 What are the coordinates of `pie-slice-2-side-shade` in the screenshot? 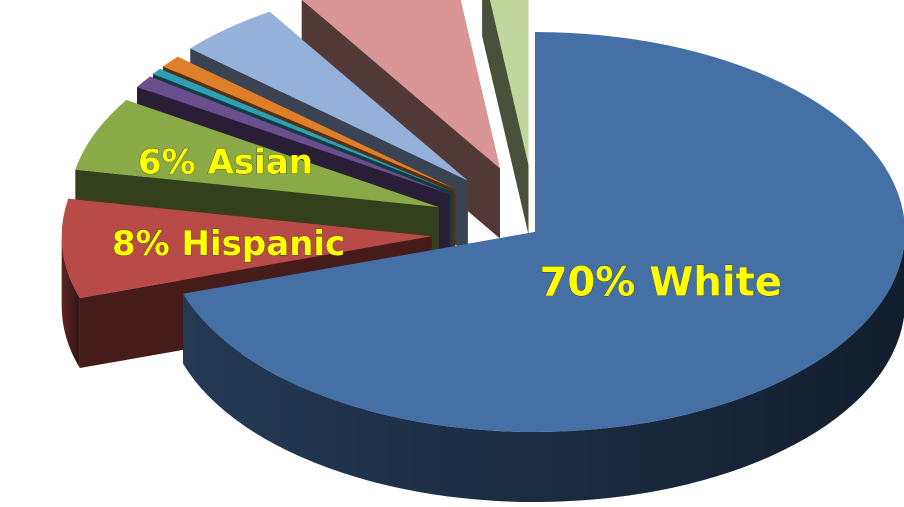 It's located at (70, 302).